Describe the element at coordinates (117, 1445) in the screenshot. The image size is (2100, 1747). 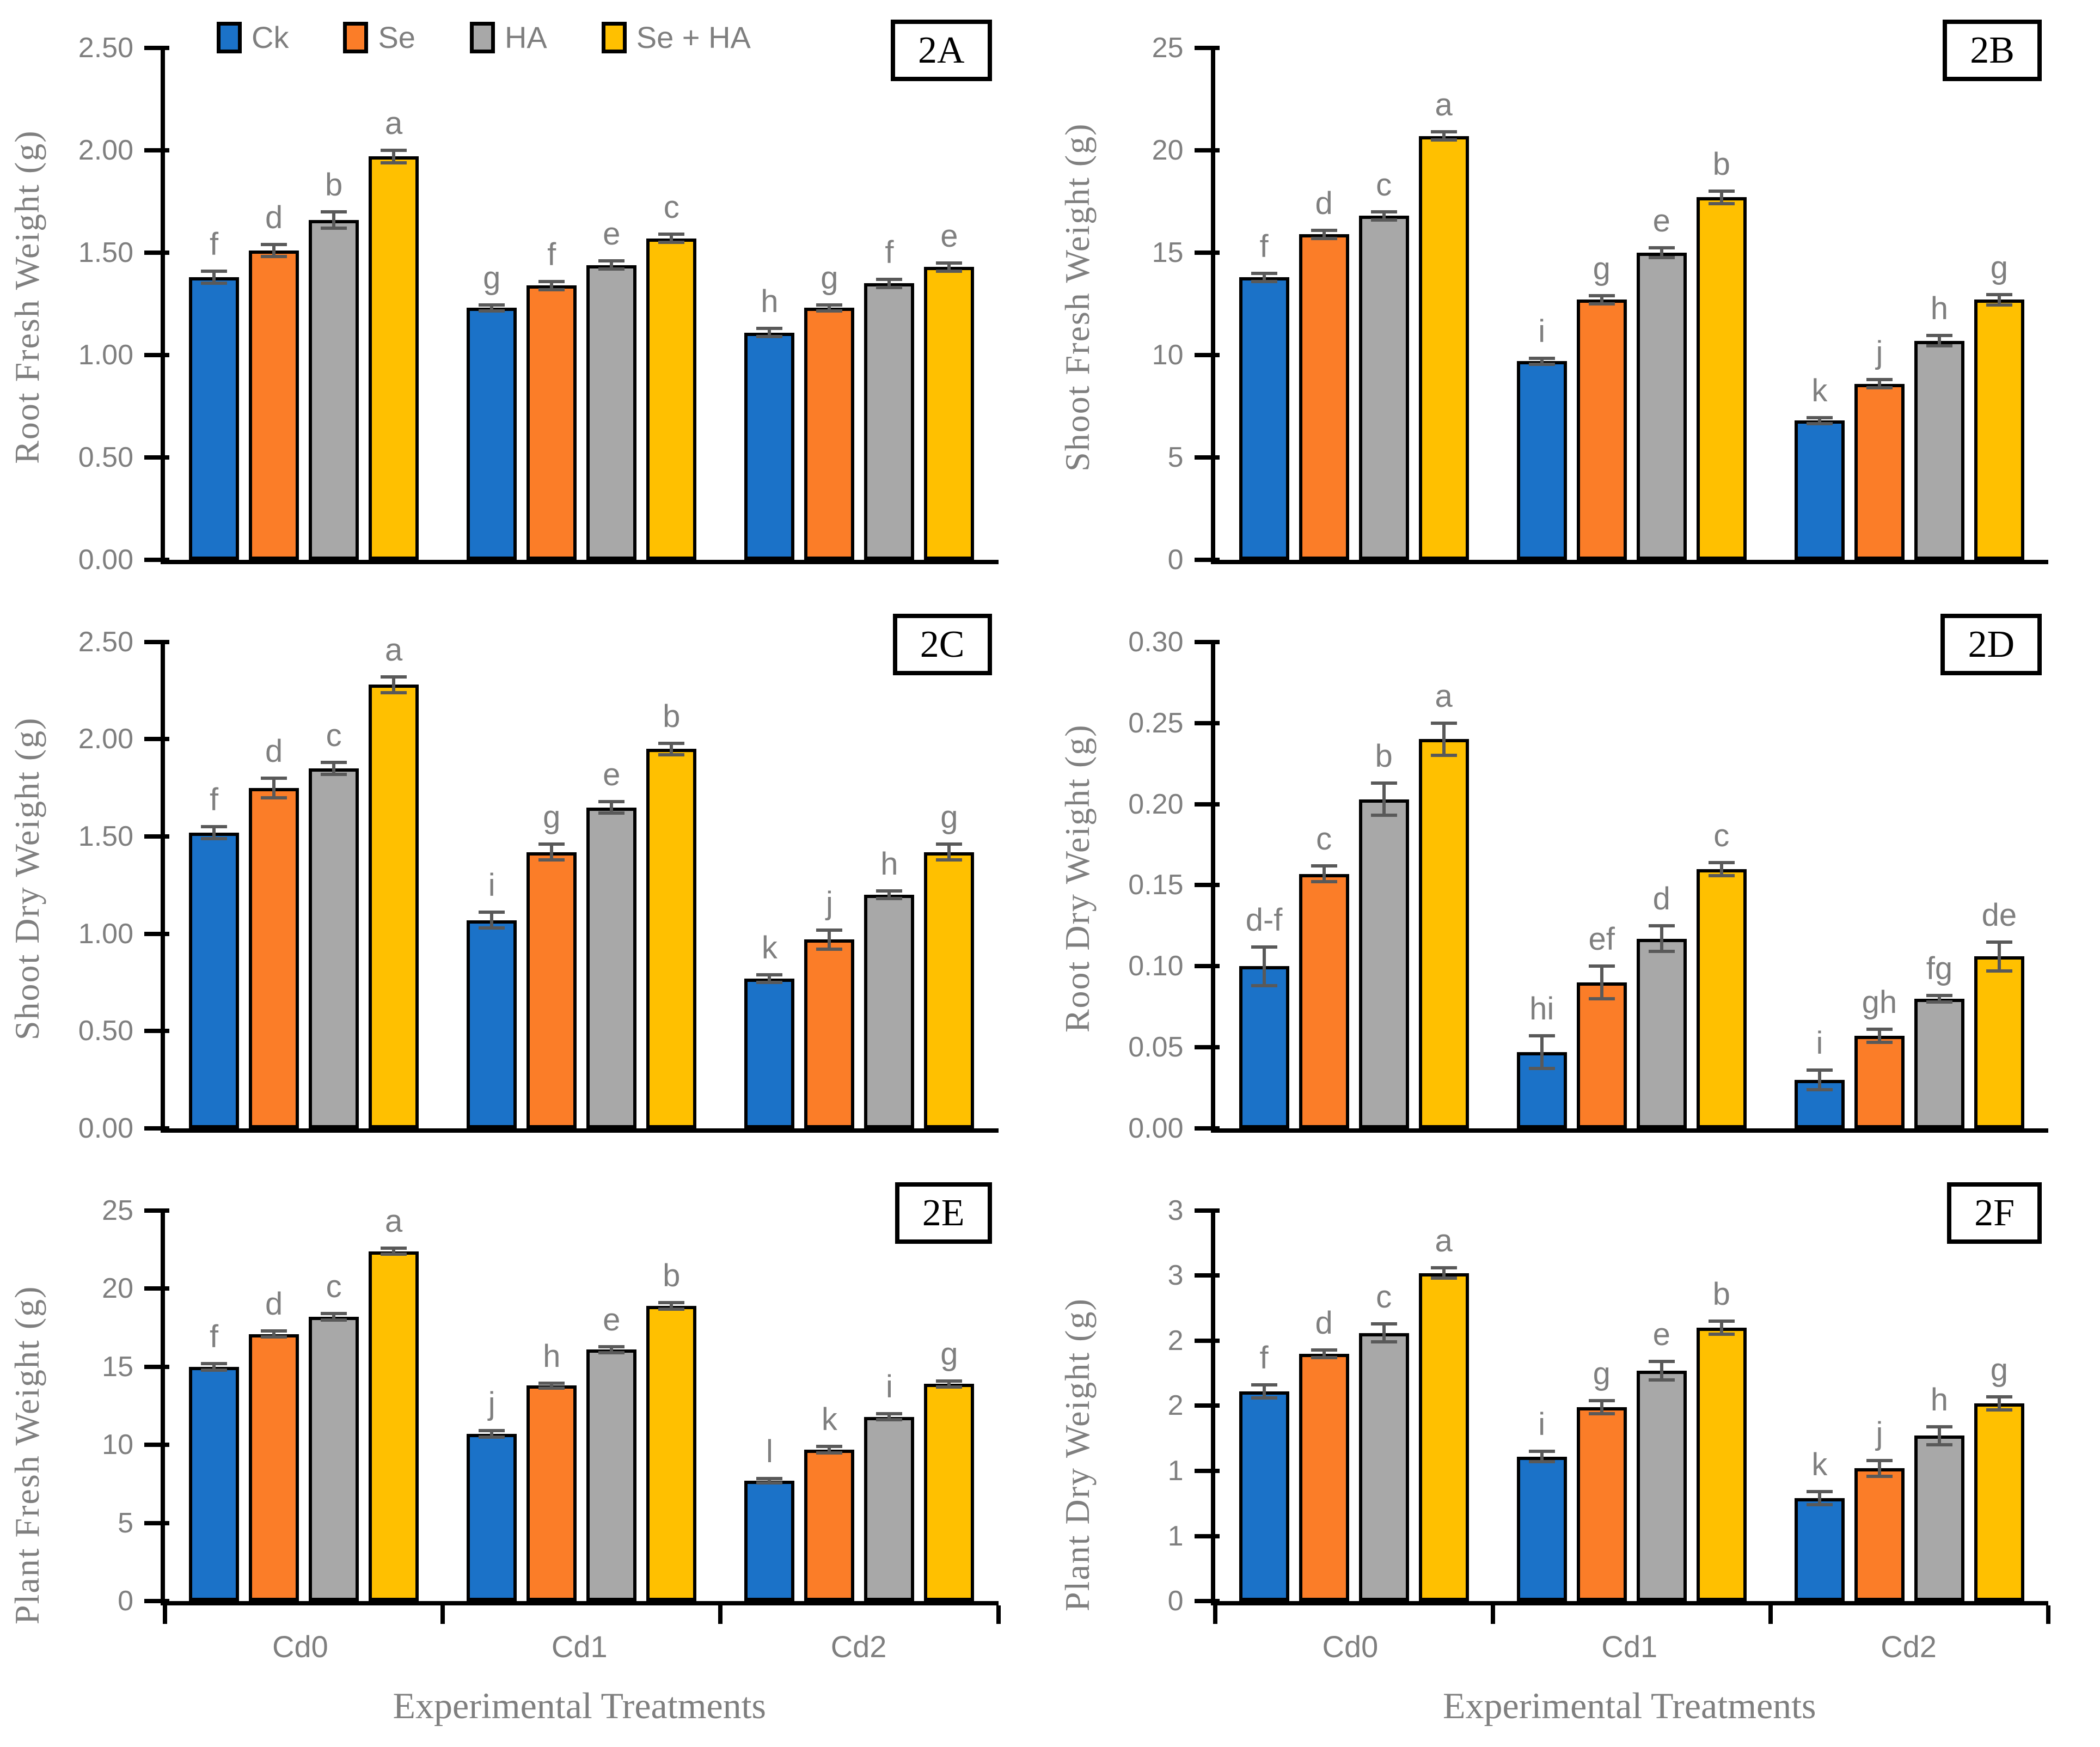
I see `y-tick-label: 10` at that location.